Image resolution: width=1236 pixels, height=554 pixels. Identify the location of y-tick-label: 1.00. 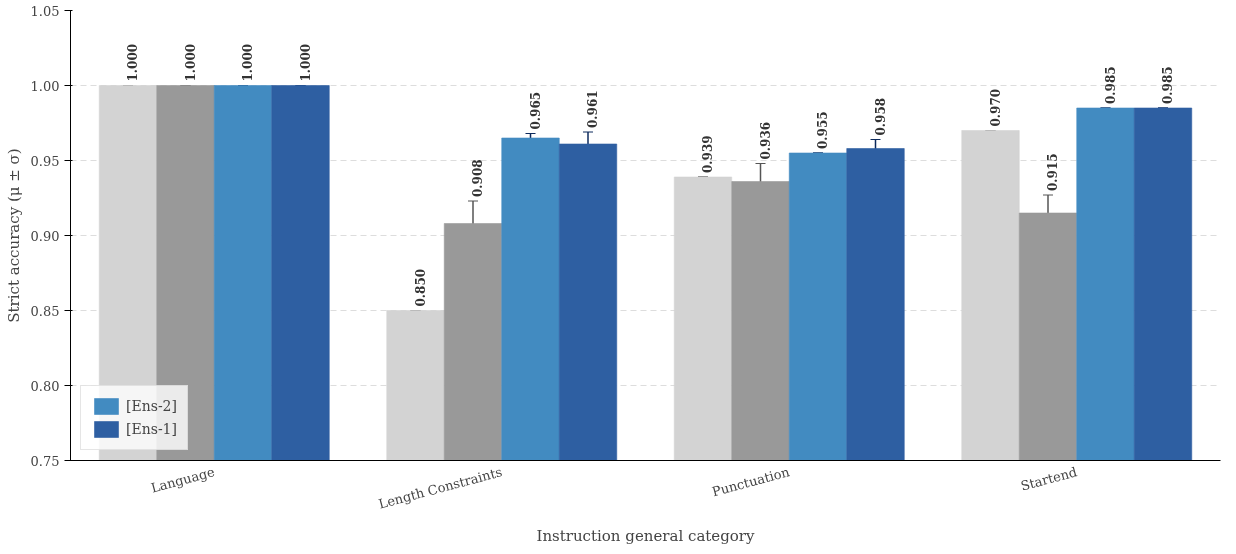
(45, 86).